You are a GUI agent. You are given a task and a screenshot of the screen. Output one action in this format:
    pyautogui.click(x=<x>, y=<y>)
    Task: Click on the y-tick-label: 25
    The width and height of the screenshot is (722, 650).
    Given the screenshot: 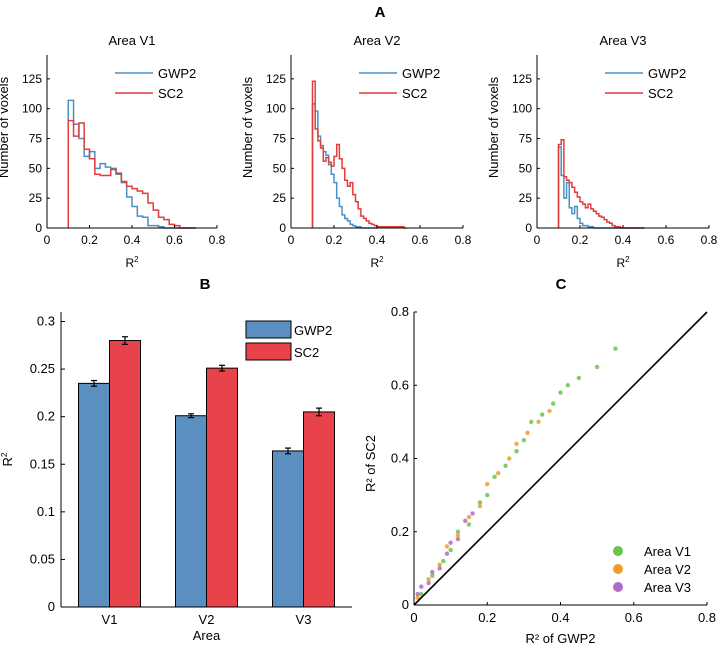 What is the action you would take?
    pyautogui.click(x=280, y=198)
    